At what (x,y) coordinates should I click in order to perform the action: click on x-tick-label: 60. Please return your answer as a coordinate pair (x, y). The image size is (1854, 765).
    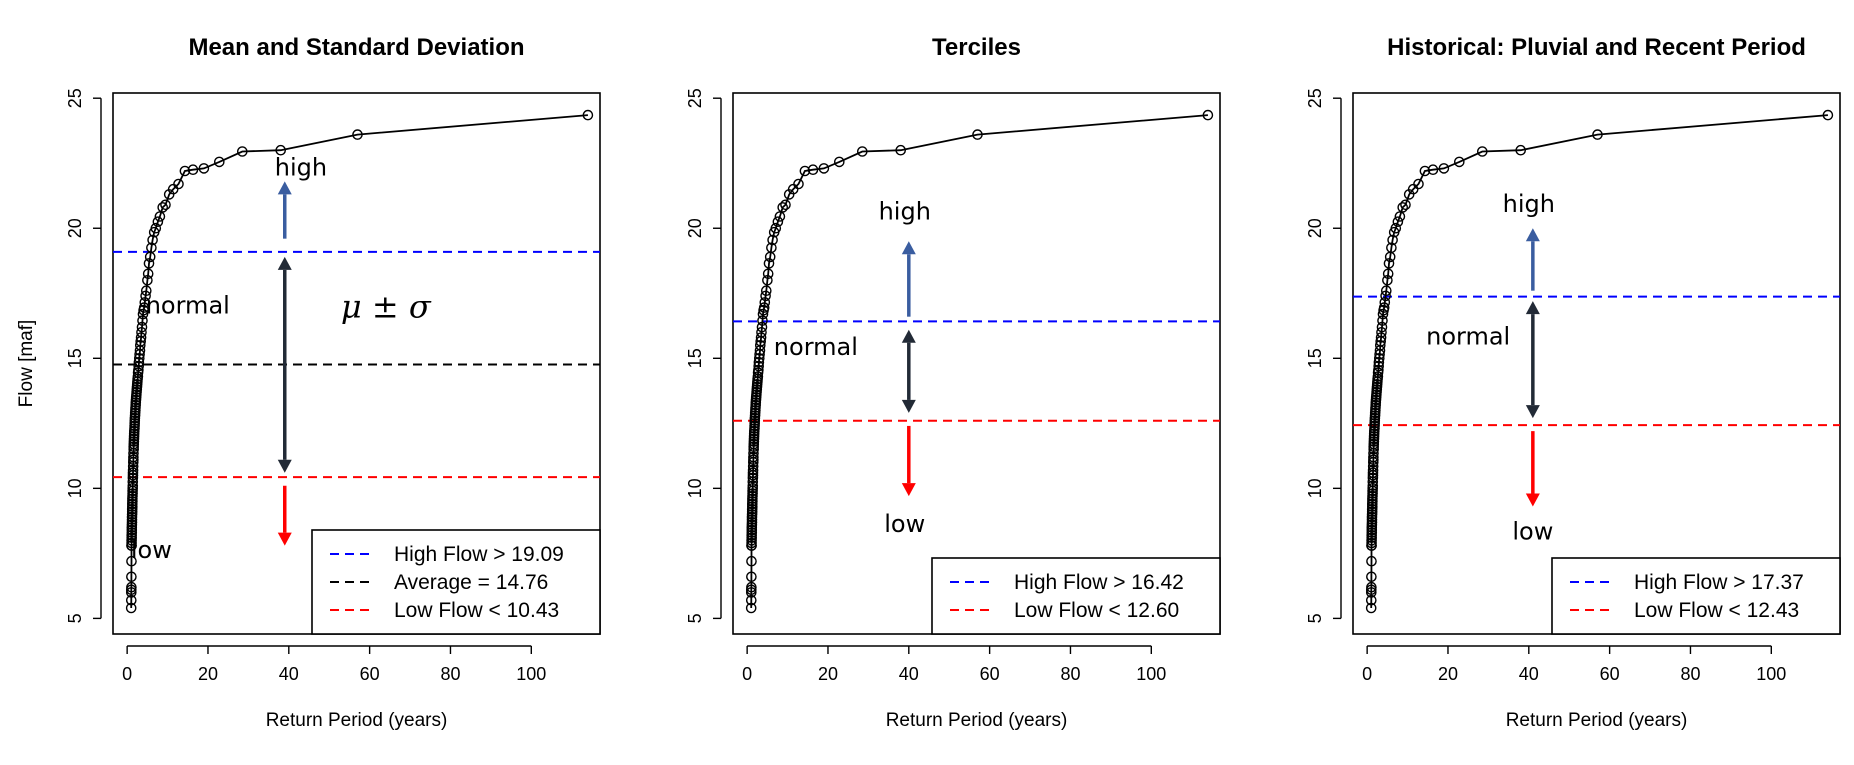
    Looking at the image, I should click on (370, 674).